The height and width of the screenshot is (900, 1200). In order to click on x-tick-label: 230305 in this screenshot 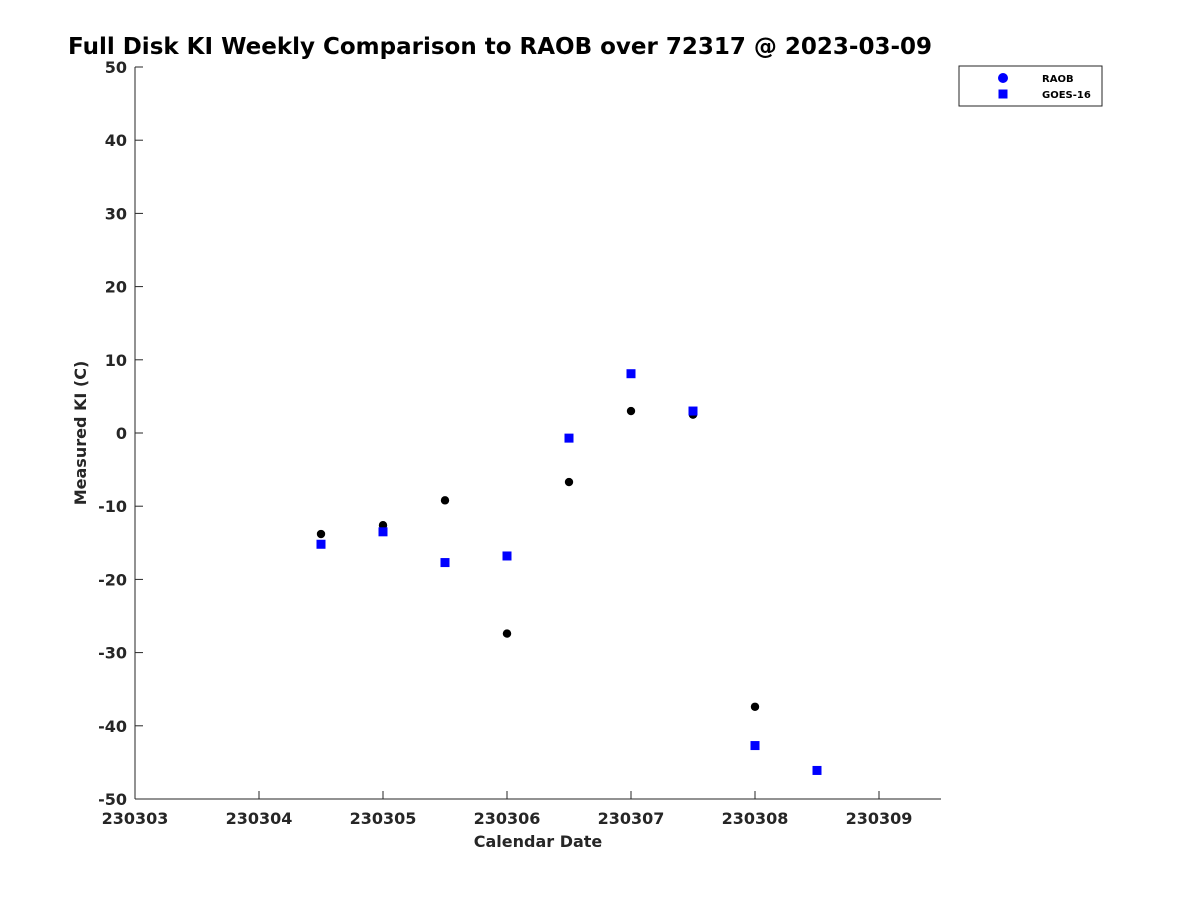, I will do `click(383, 818)`.